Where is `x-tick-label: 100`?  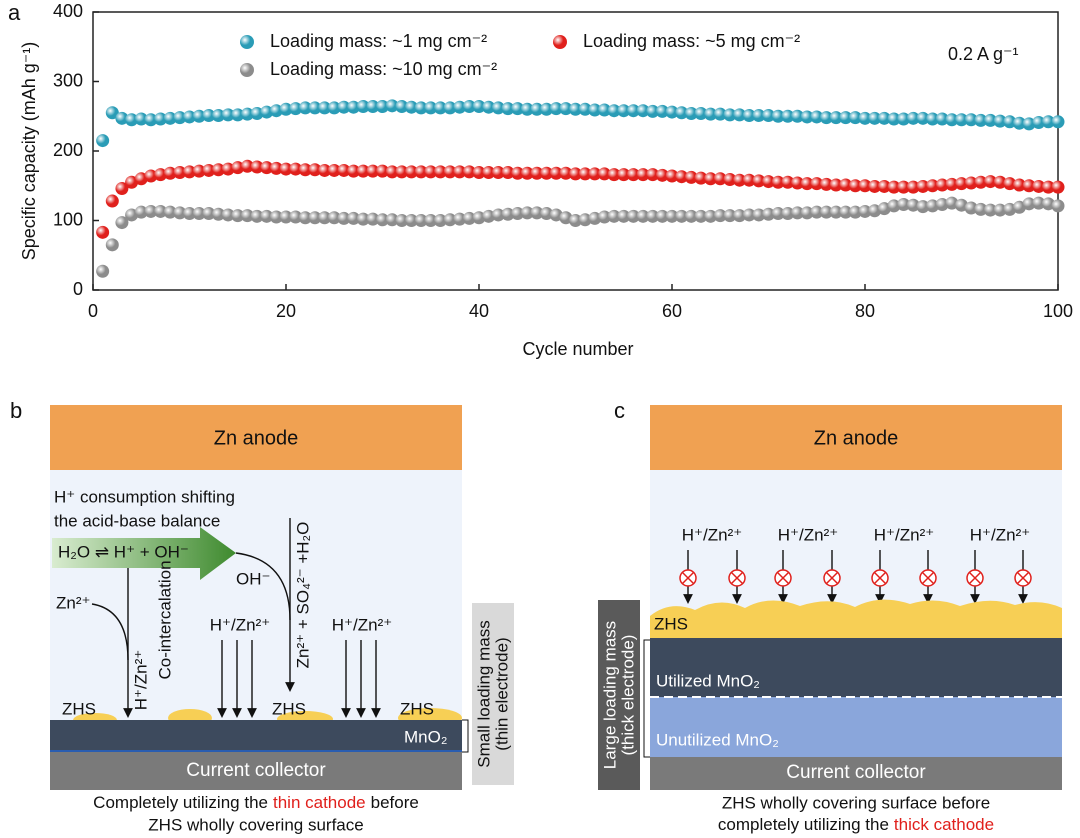 x-tick-label: 100 is located at coordinates (1058, 311).